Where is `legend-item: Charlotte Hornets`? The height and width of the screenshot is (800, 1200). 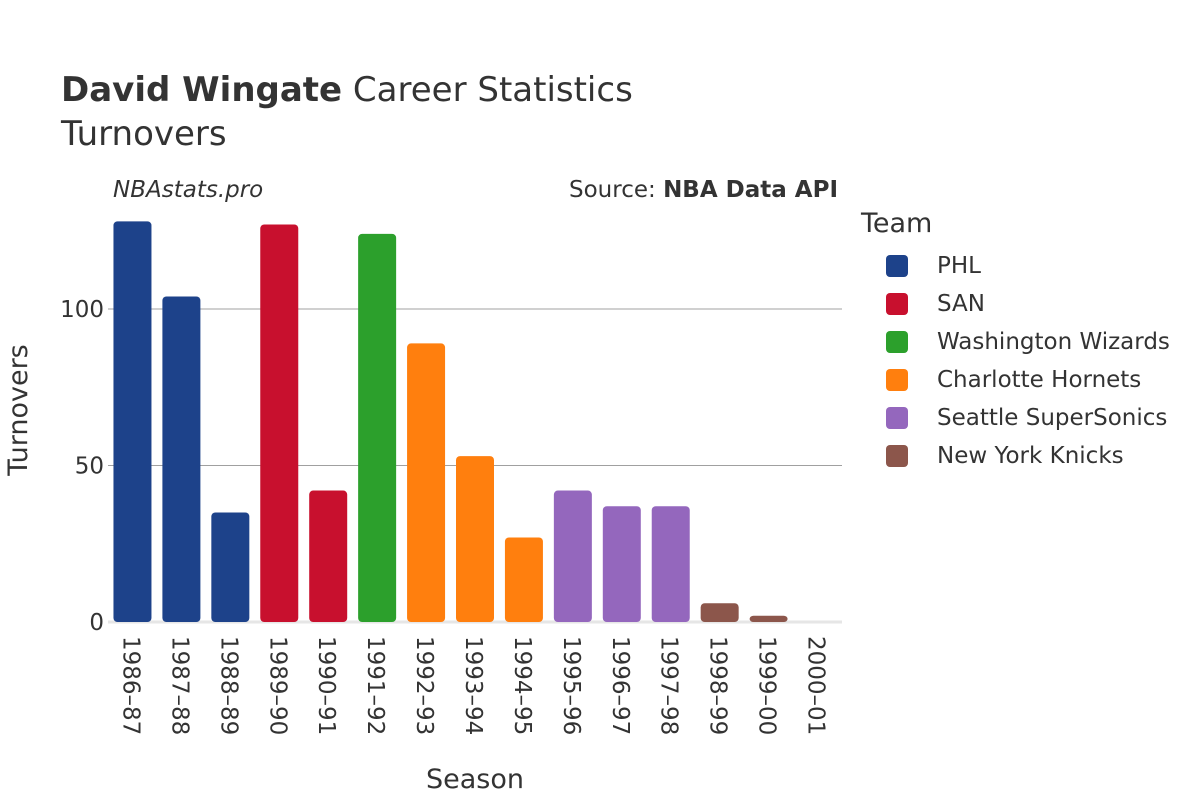
legend-item: Charlotte Hornets is located at coordinates (1015, 380).